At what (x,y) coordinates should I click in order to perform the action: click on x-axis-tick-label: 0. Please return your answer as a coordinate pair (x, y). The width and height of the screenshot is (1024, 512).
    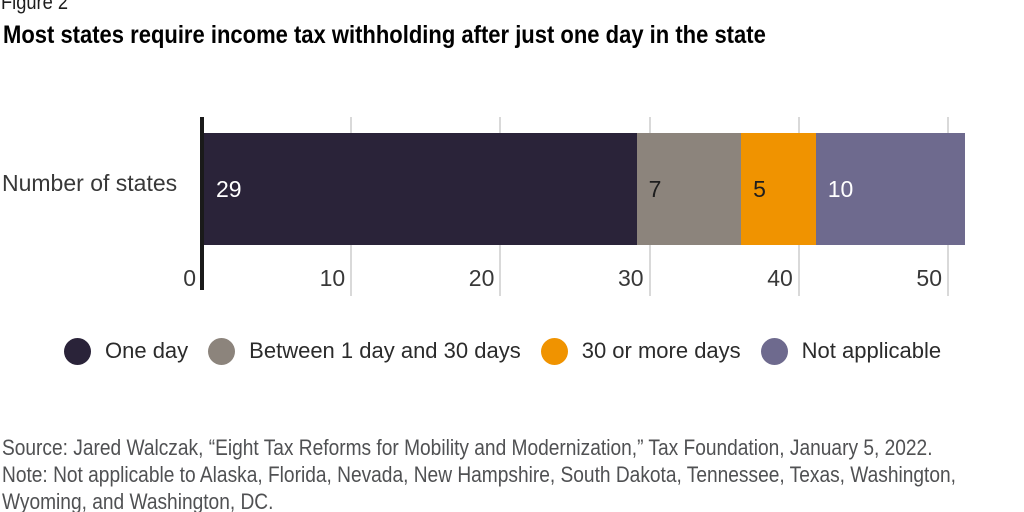
    Looking at the image, I should click on (189, 278).